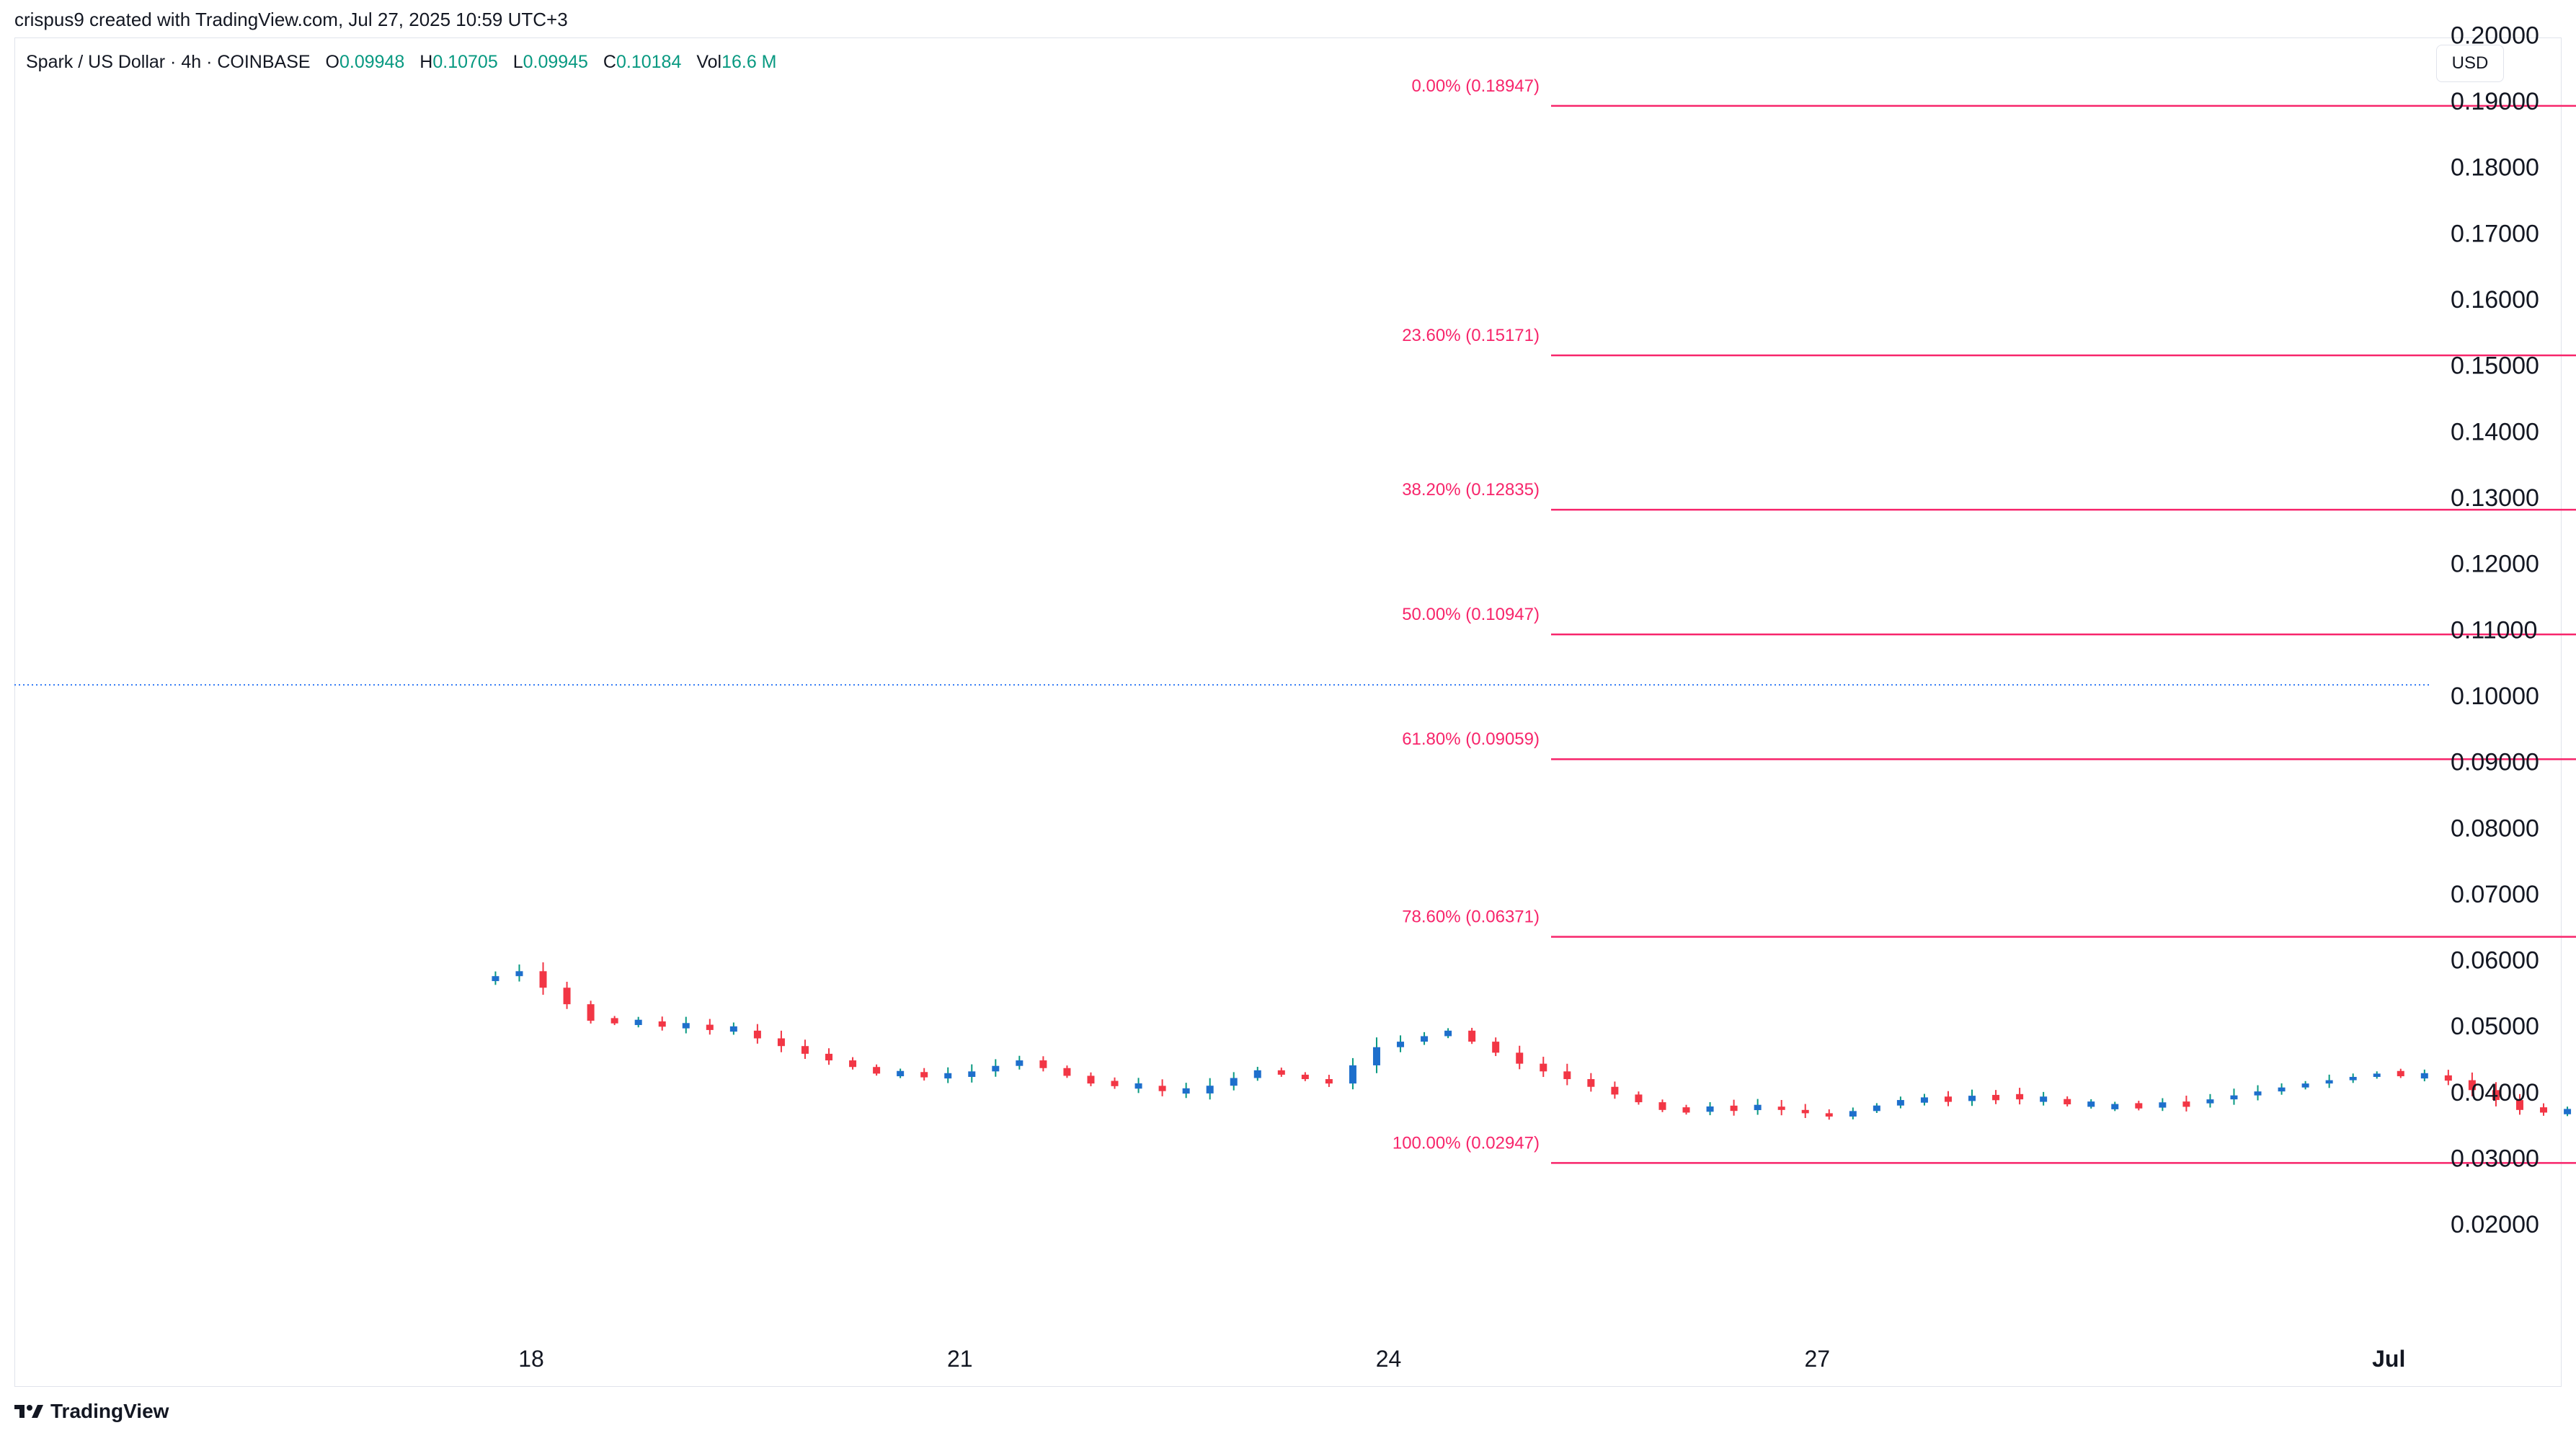 The height and width of the screenshot is (1433, 2576). What do you see at coordinates (465, 62) in the screenshot?
I see `high-value: 0.10705` at bounding box center [465, 62].